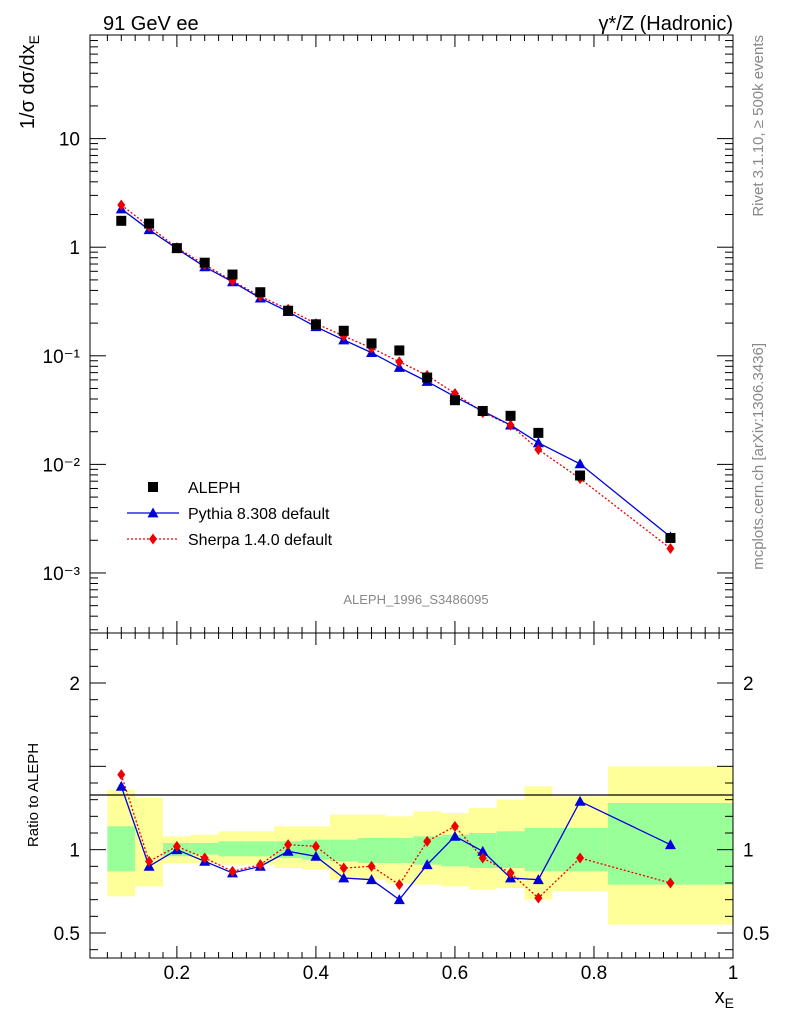 Image resolution: width=786 pixels, height=1024 pixels. I want to click on x-tick-label: 0.8, so click(594, 973).